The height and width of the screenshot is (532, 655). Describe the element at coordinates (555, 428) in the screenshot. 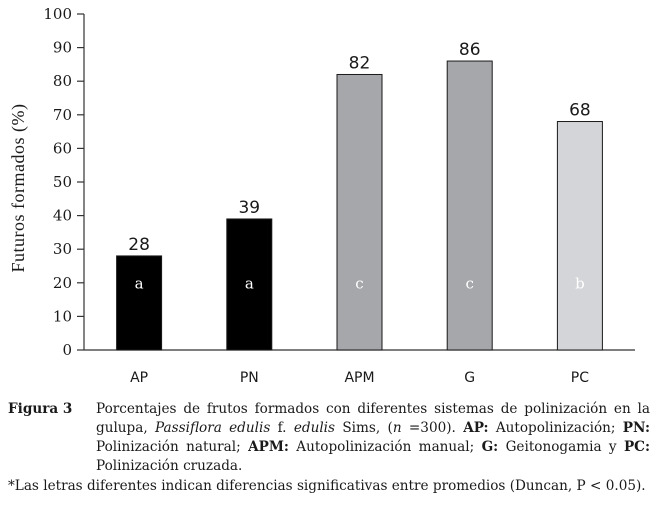

I see `def-ap: Autopolinización;` at that location.